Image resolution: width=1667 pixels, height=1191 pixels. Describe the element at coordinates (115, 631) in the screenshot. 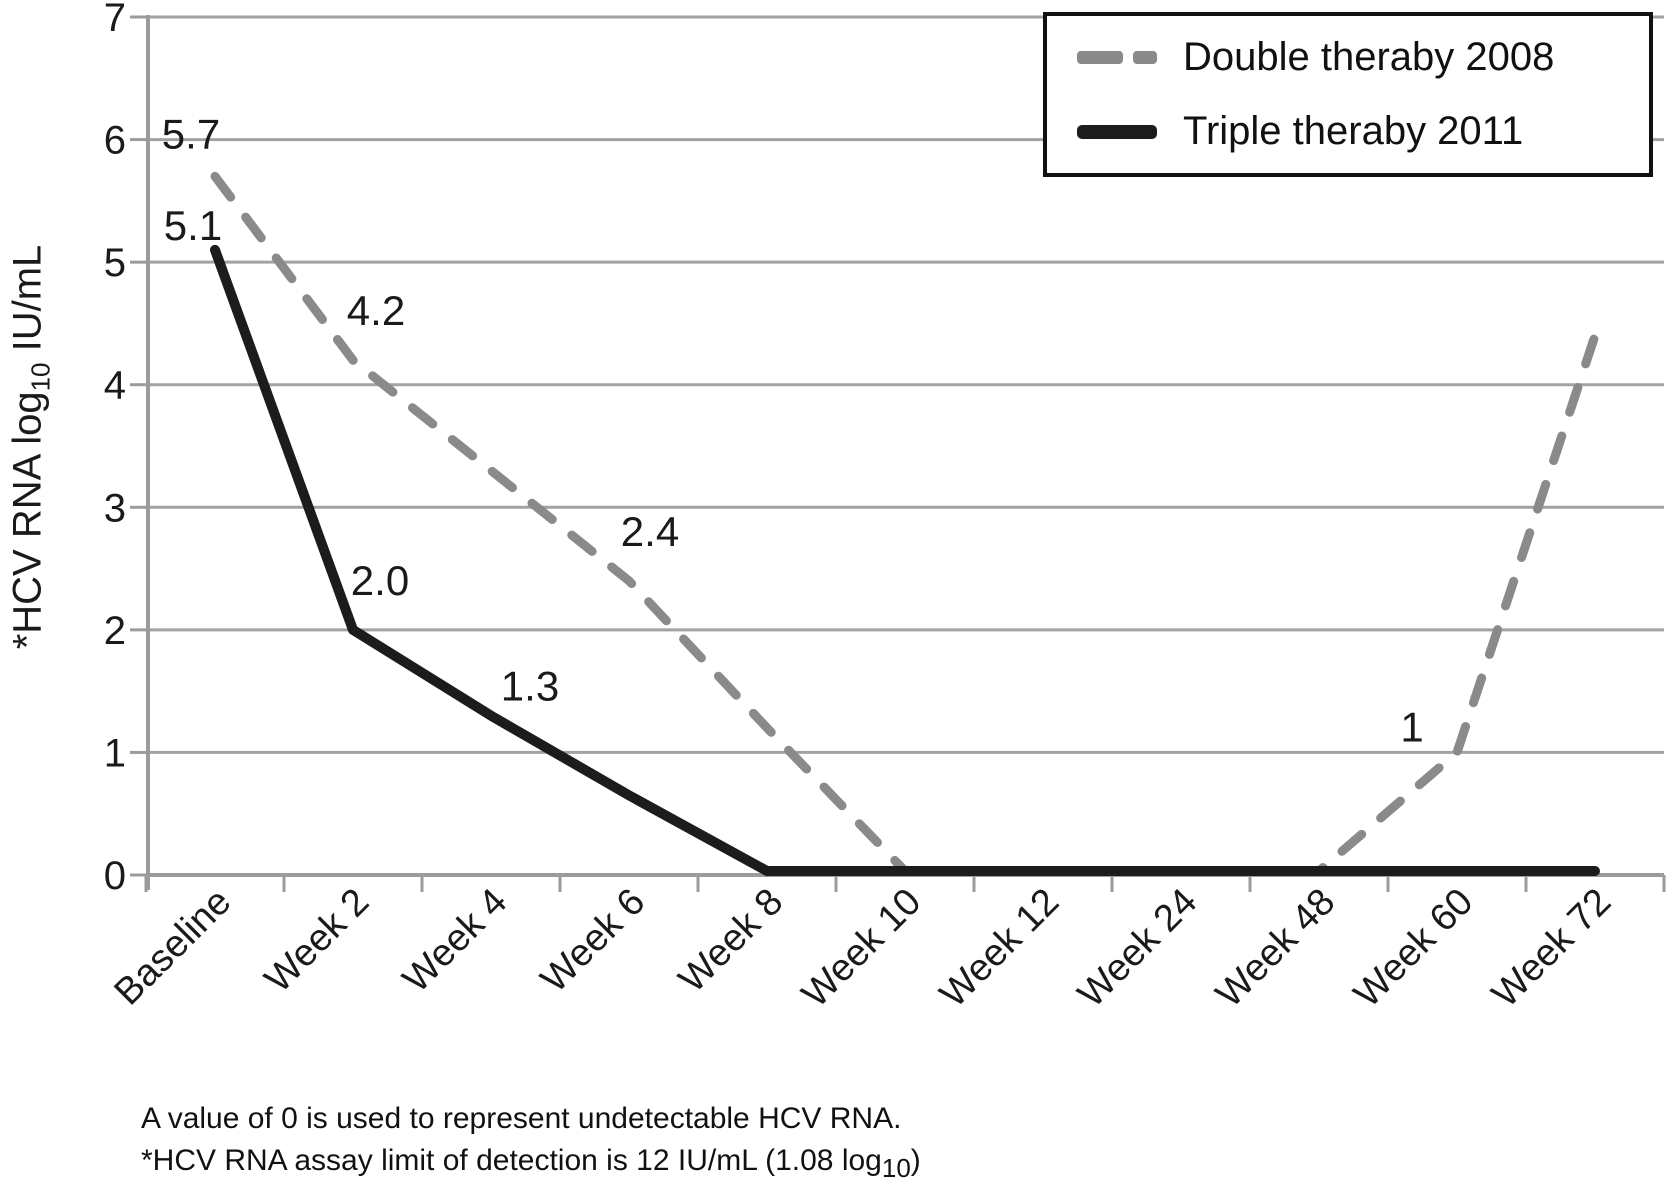

I see `svg-text: 2` at that location.